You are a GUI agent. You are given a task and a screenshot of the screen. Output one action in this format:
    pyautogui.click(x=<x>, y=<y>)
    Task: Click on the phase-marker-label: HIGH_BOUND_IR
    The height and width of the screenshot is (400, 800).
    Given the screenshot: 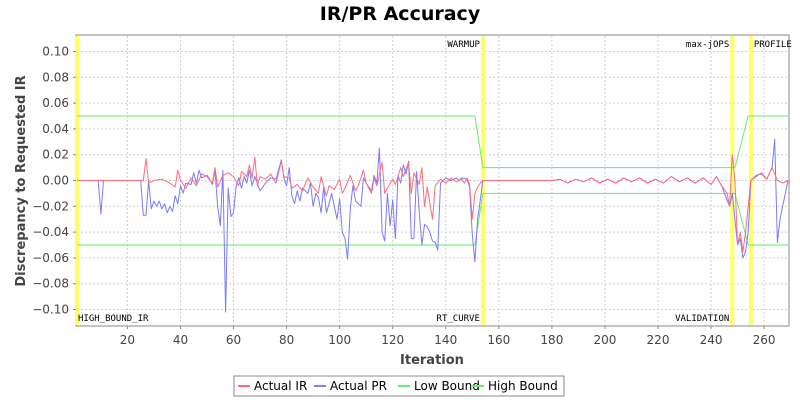 What is the action you would take?
    pyautogui.click(x=113, y=319)
    